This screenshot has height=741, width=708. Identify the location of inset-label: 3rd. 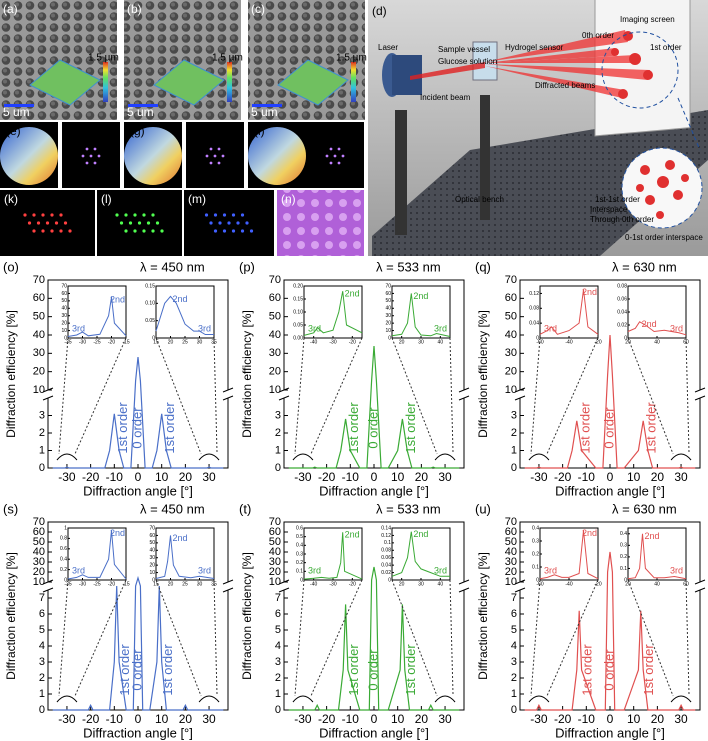
(314, 328).